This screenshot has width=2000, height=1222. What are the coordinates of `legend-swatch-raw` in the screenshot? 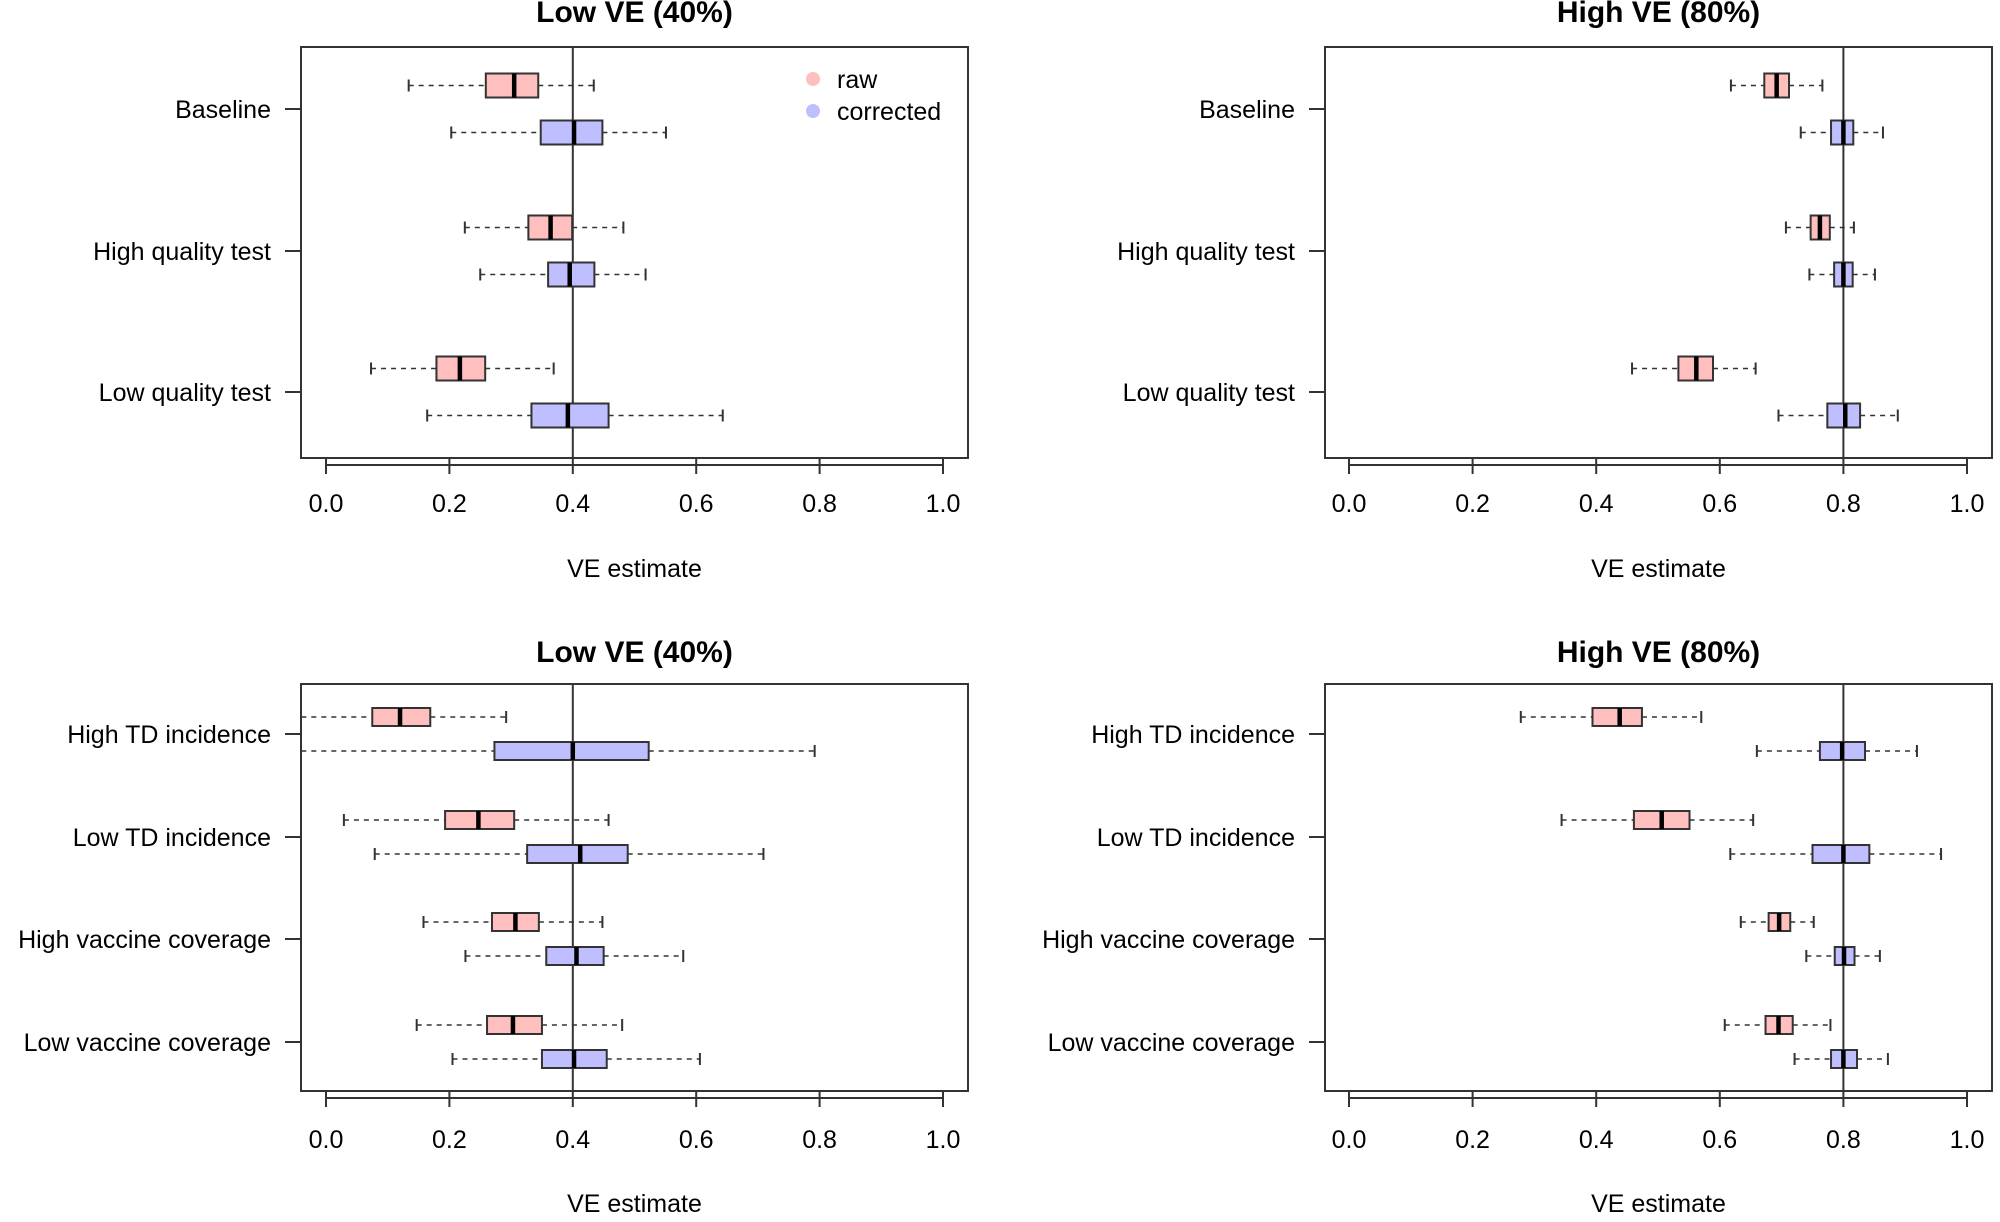 It's located at (813, 79).